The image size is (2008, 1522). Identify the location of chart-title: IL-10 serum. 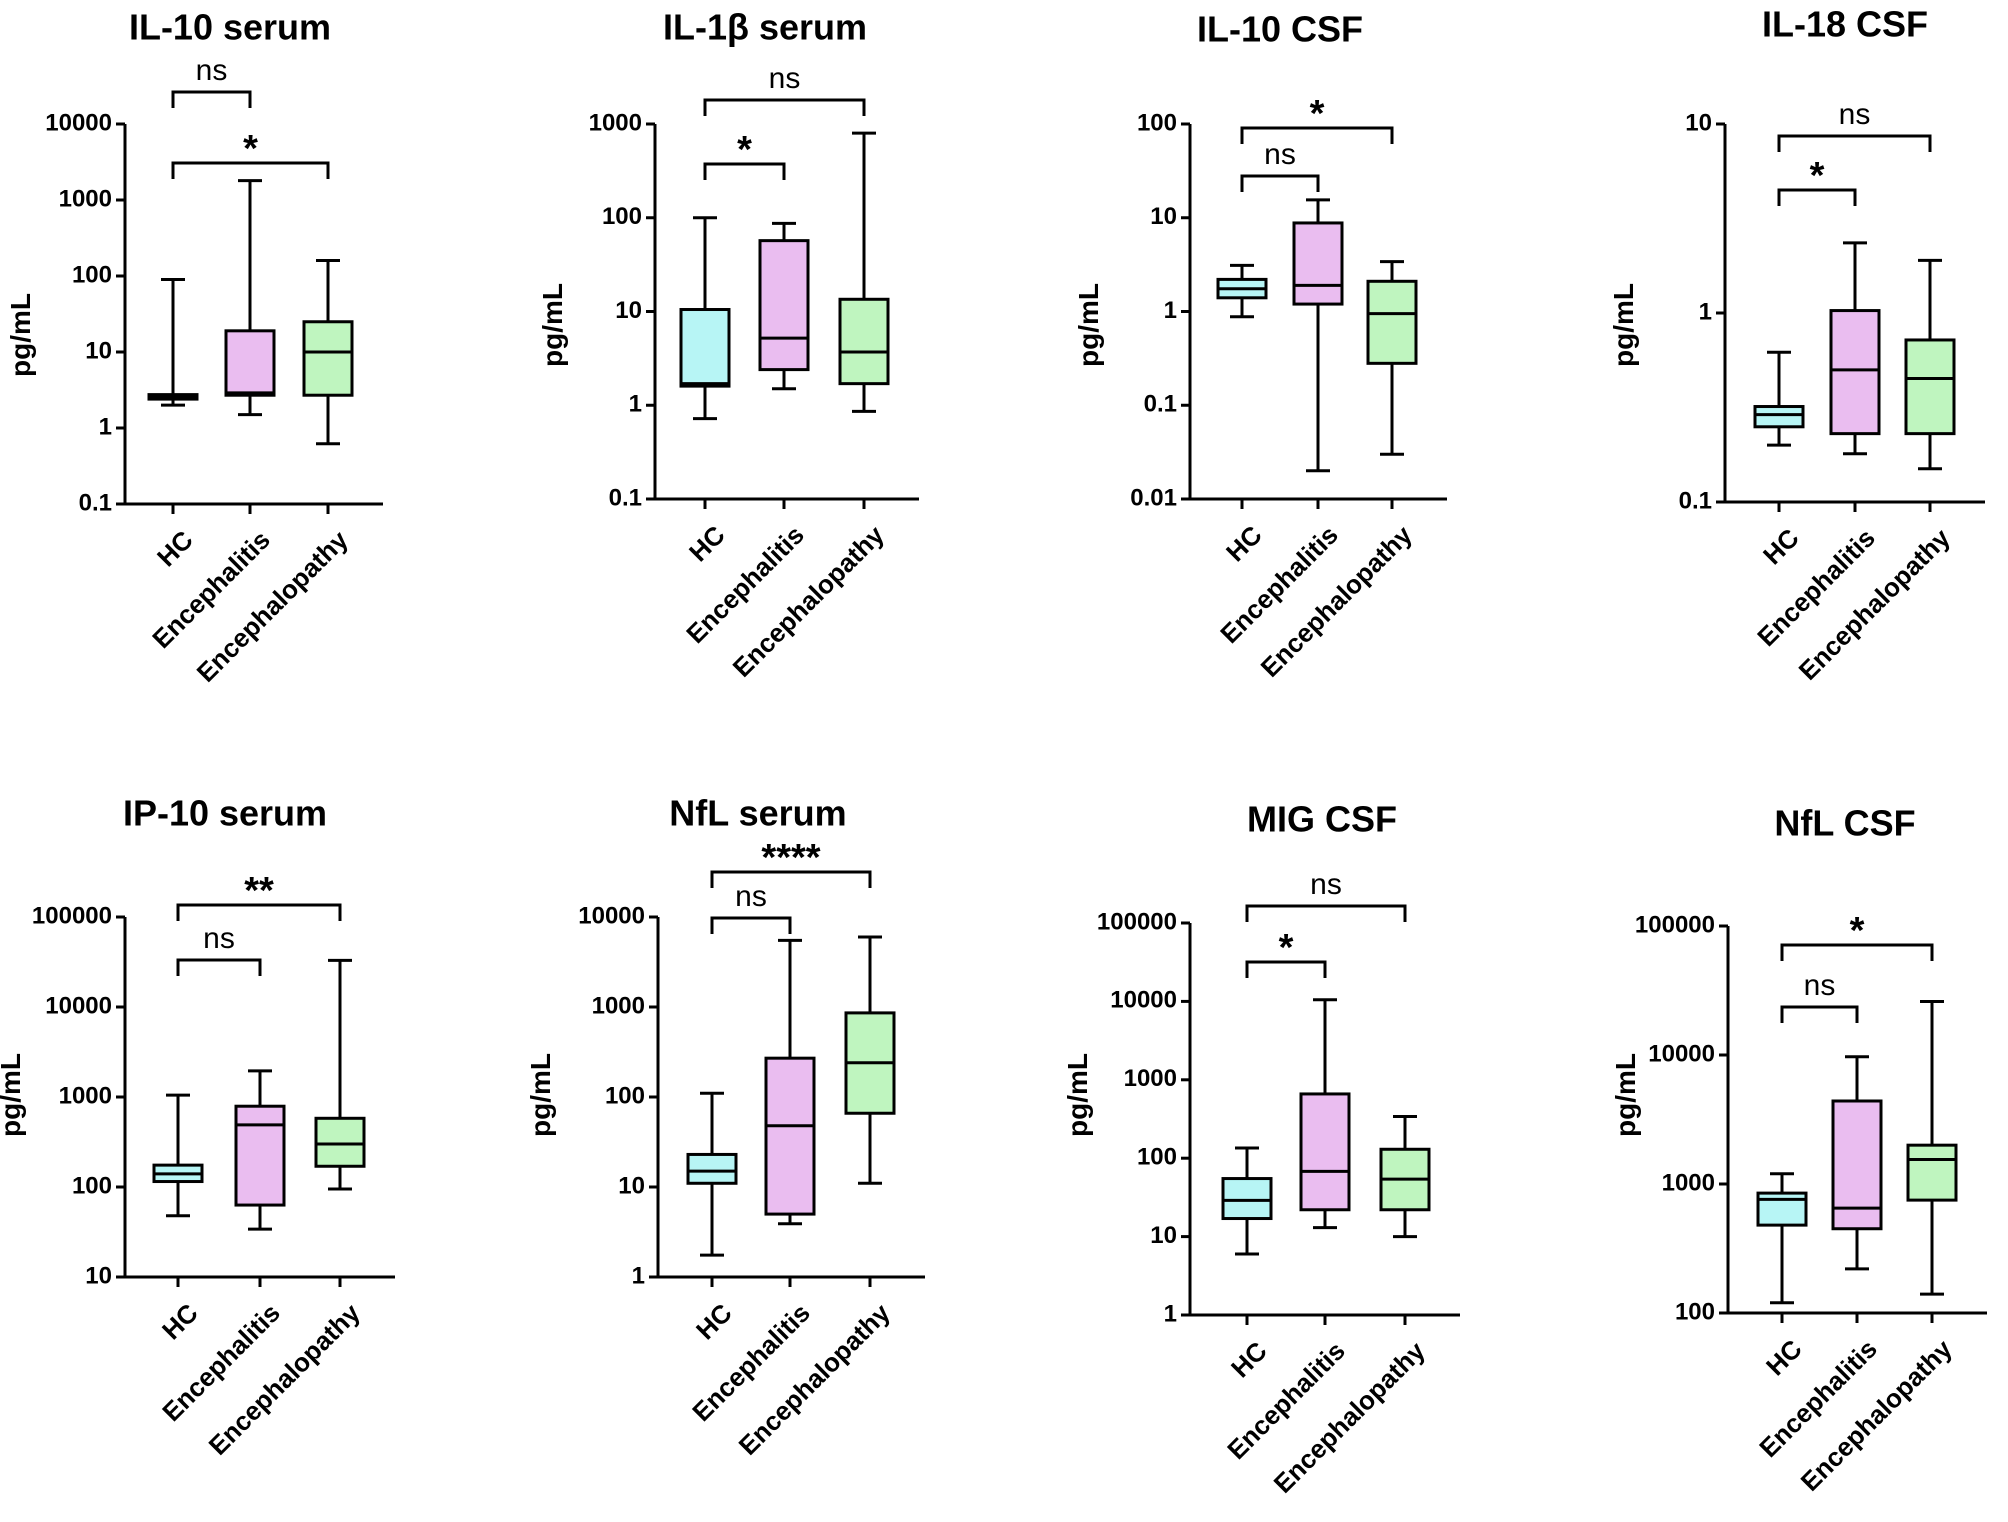
(230, 27).